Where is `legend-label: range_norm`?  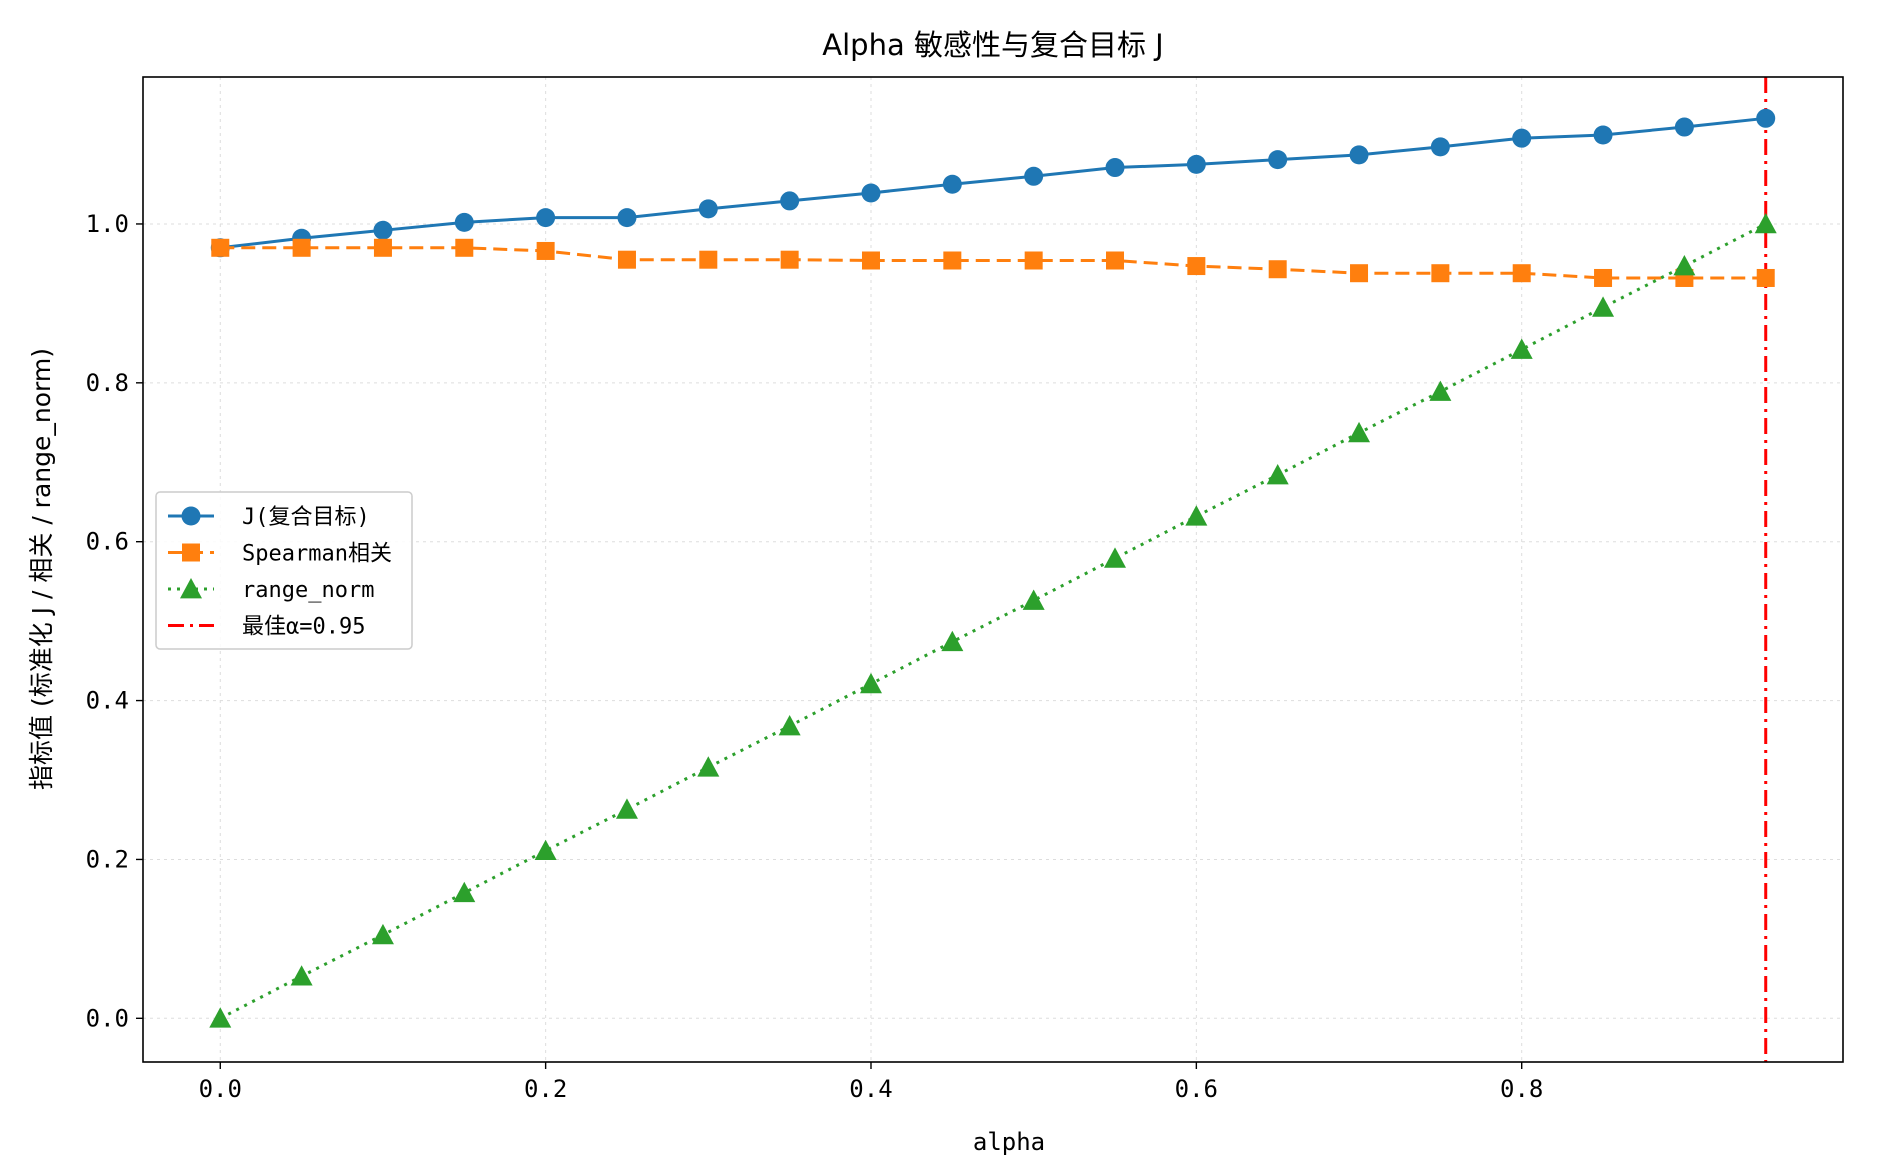
legend-label: range_norm is located at coordinates (308, 590).